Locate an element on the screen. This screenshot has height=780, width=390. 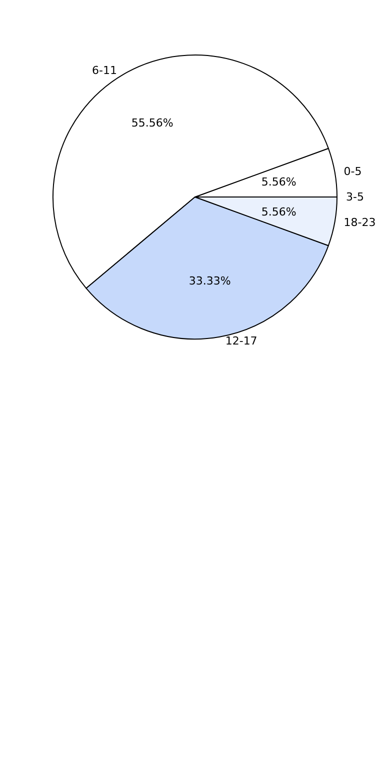
slice-label: 0-5 is located at coordinates (353, 171).